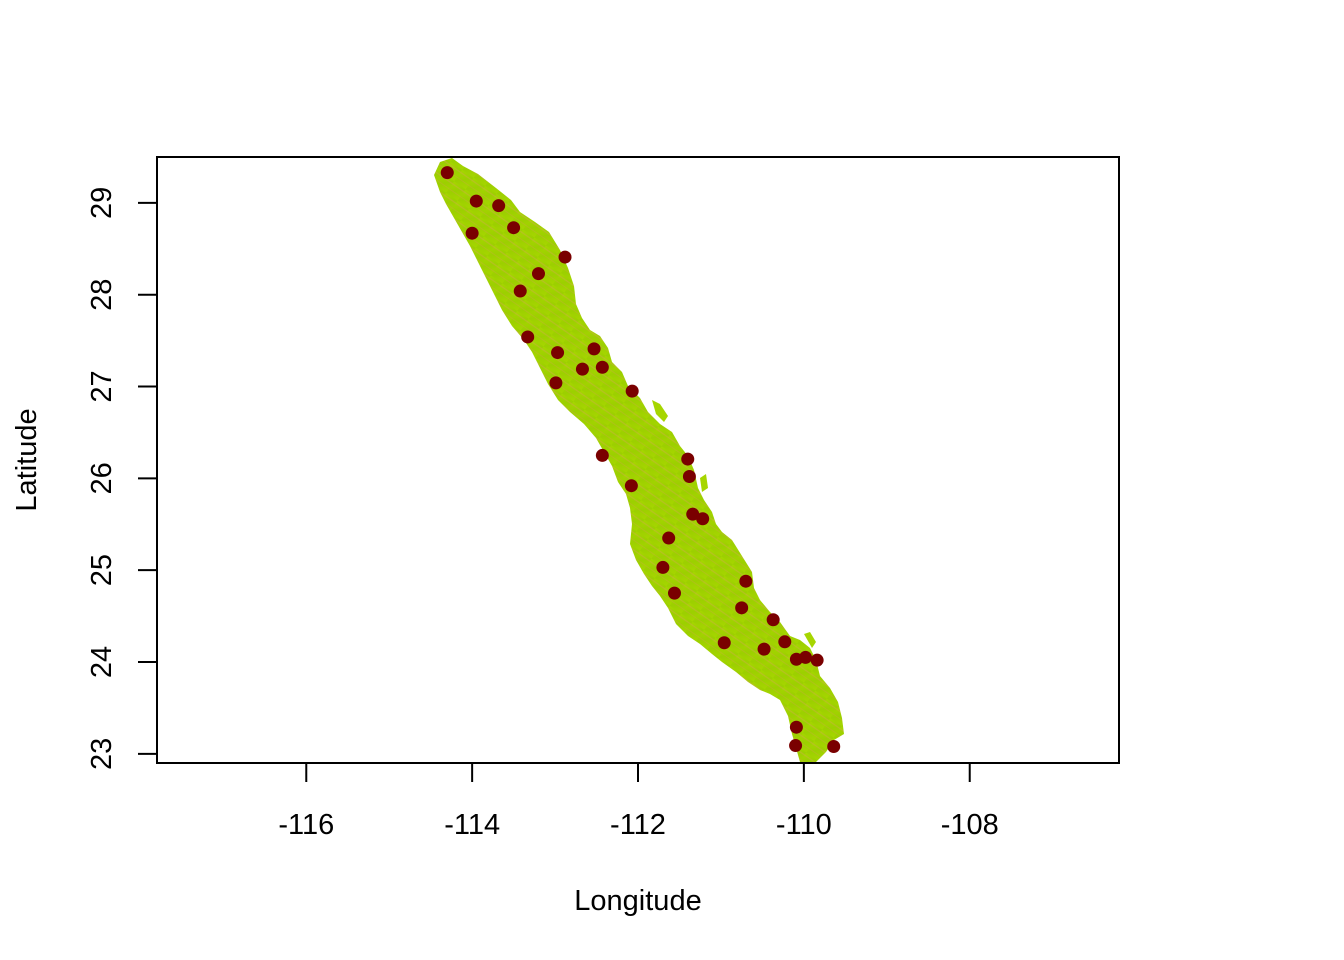  Describe the element at coordinates (102, 754) in the screenshot. I see `y-tick-label: 23` at that location.